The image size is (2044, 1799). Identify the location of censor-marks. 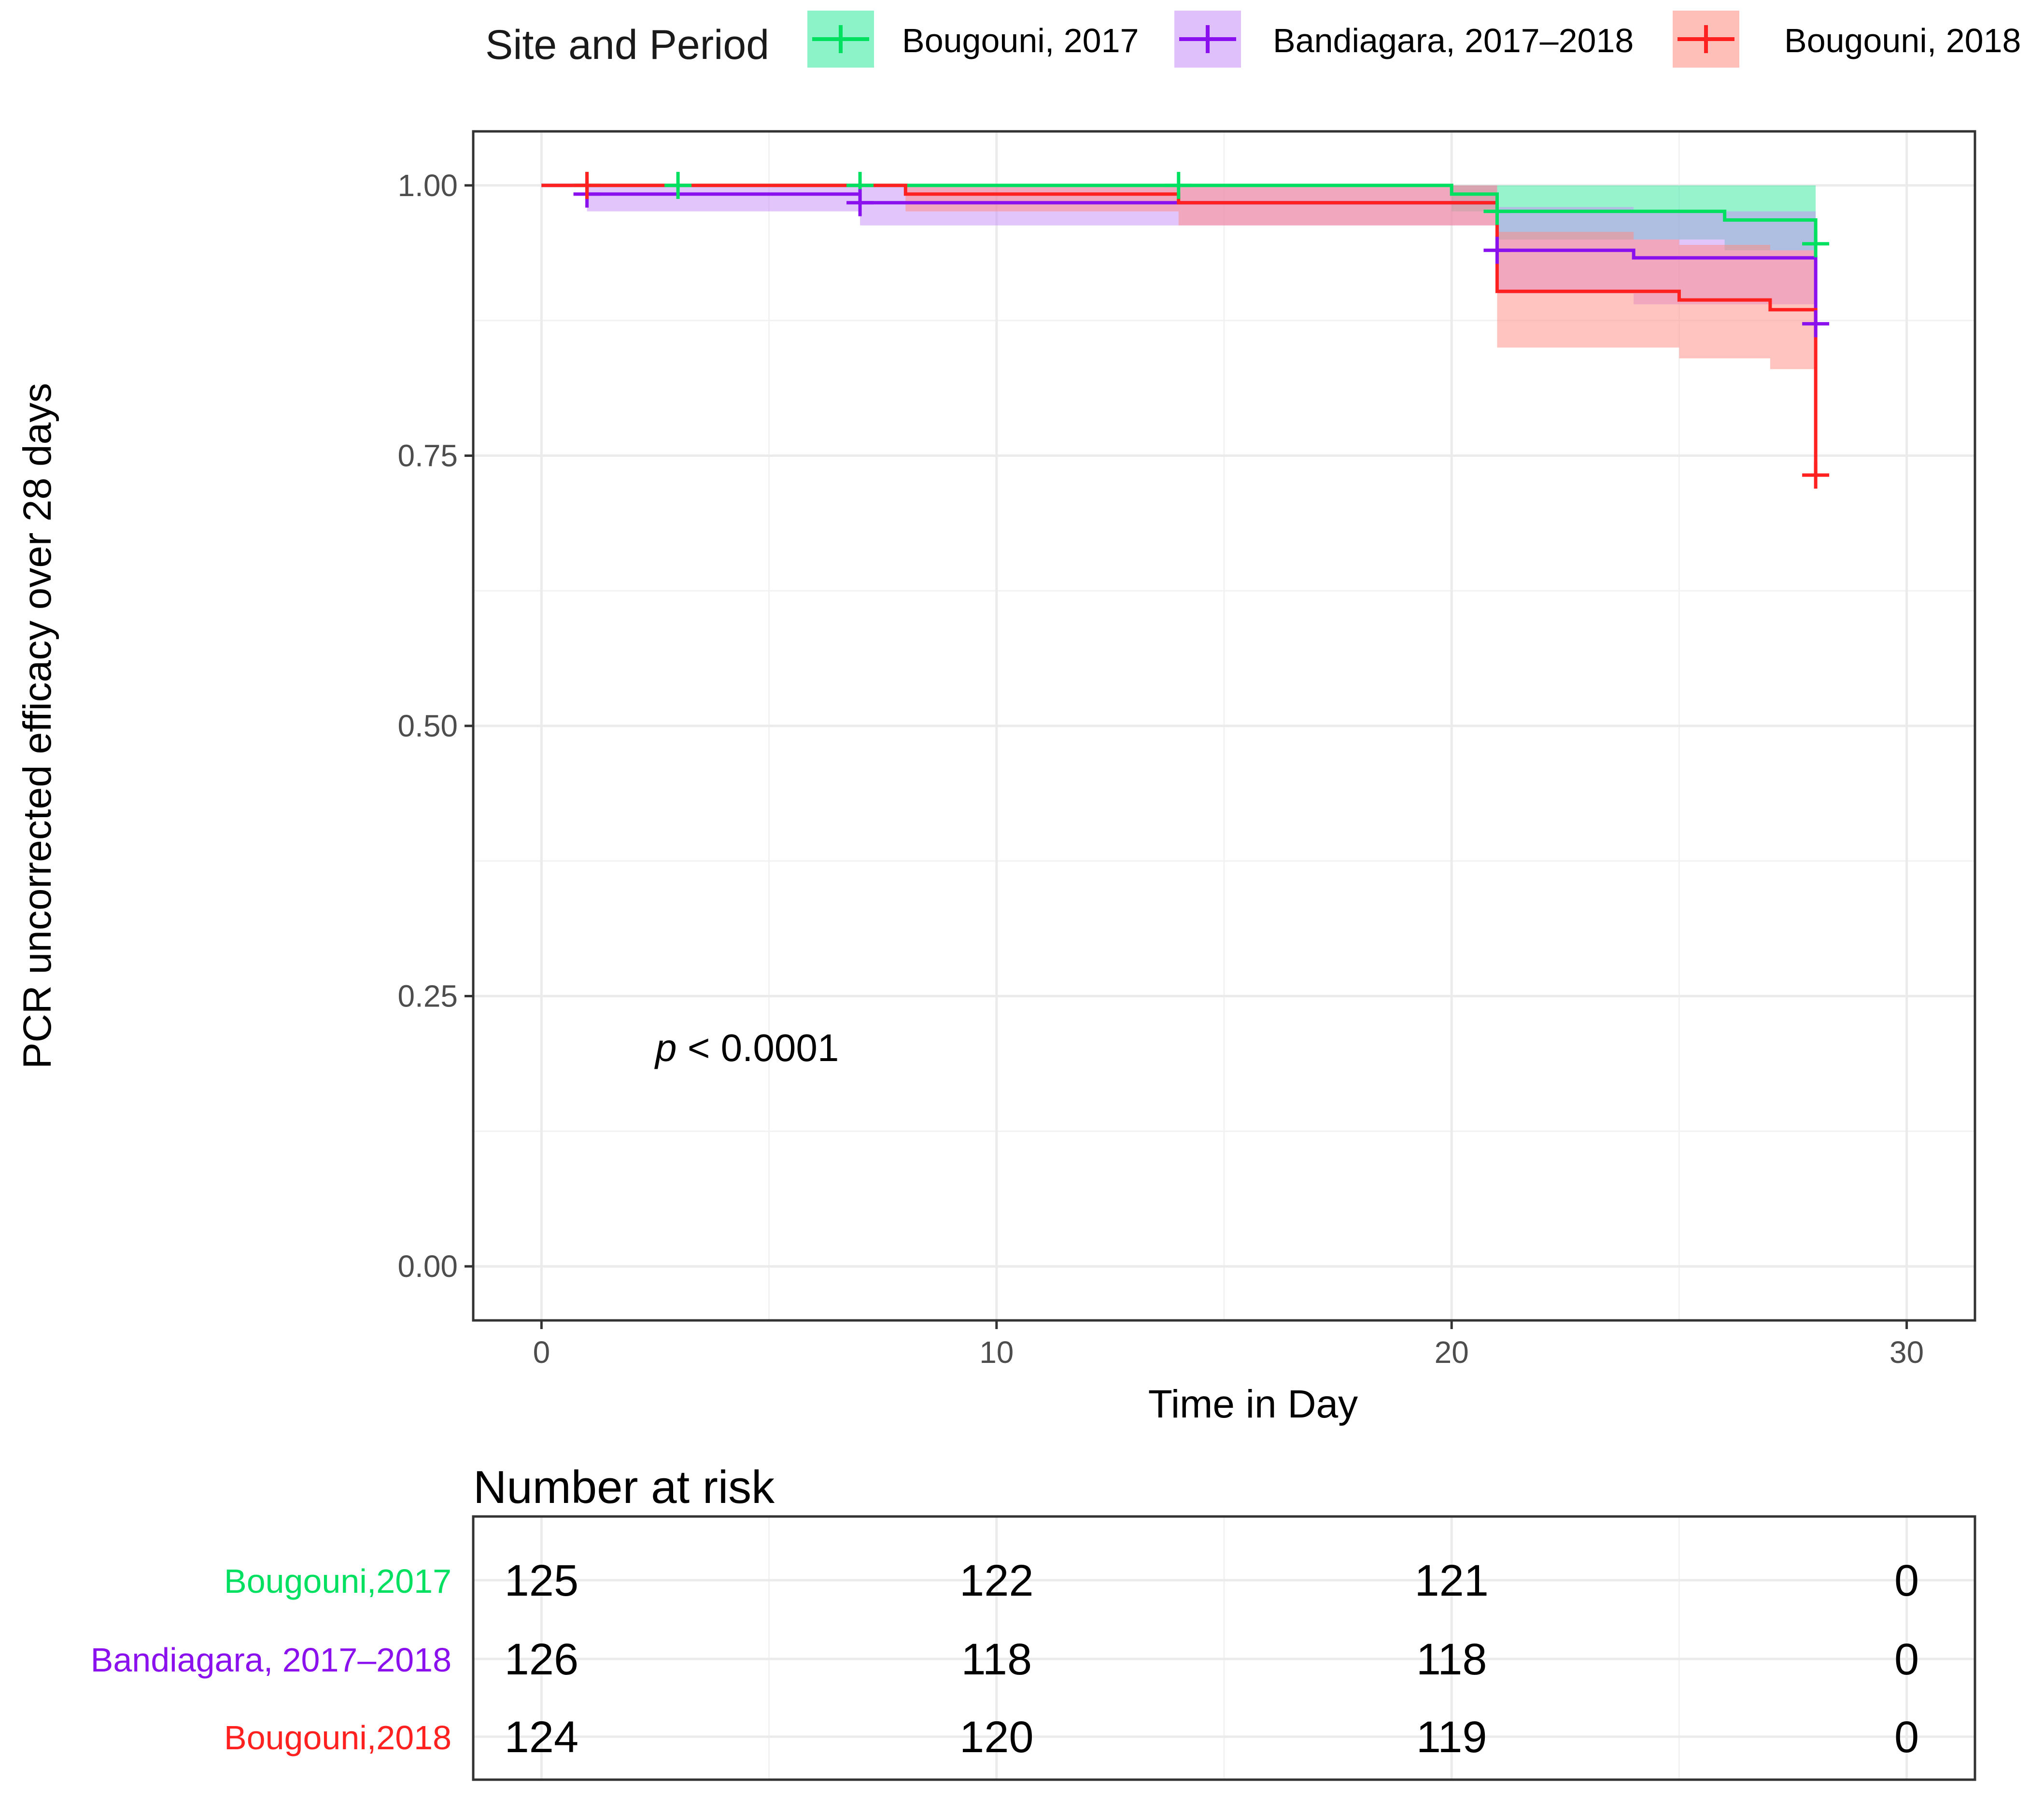
(1202, 330).